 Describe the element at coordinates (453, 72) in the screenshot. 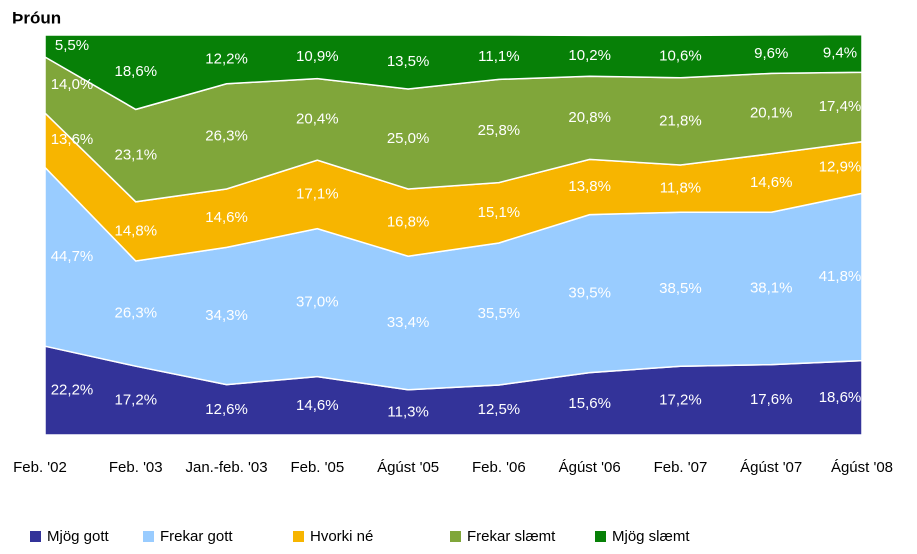

I see `area` at that location.